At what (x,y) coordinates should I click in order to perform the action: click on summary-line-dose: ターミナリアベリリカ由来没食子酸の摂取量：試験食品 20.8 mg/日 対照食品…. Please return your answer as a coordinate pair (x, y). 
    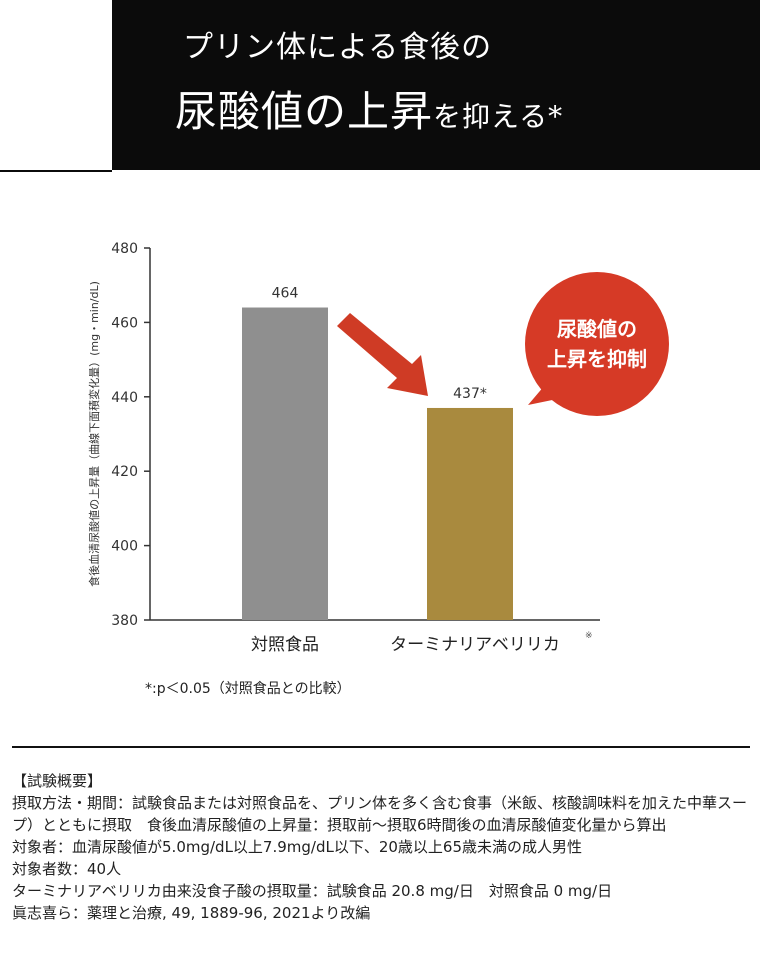
    Looking at the image, I should click on (312, 891).